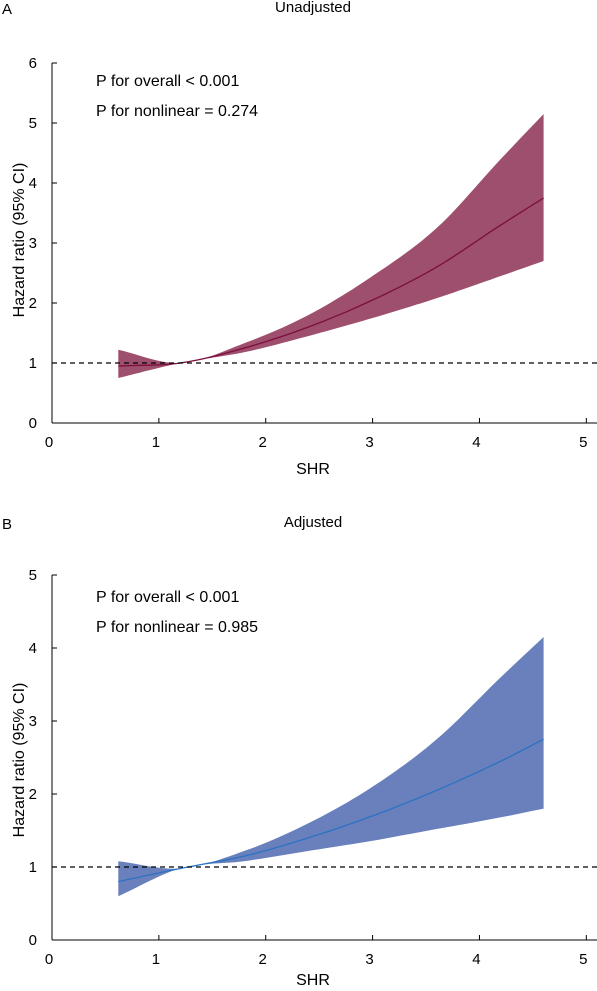  I want to click on panel-b-ylabel: Hazard ratio (95% CI), so click(19, 760).